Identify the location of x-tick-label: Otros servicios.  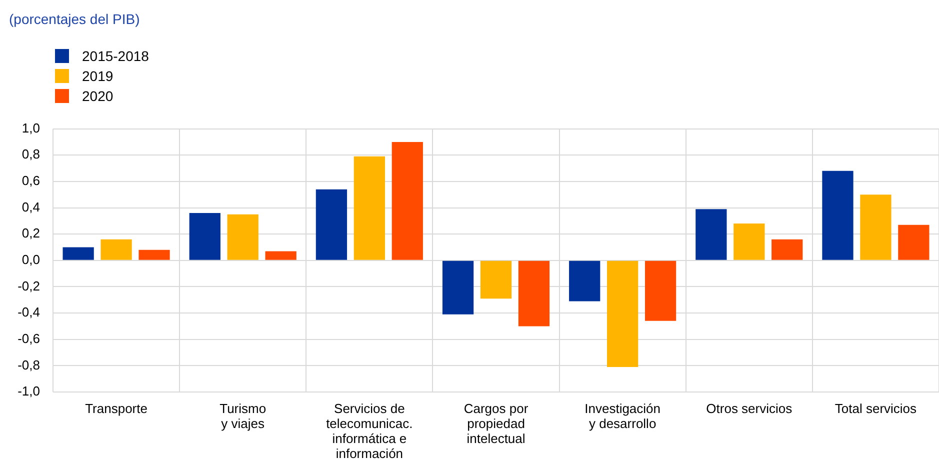
(749, 408).